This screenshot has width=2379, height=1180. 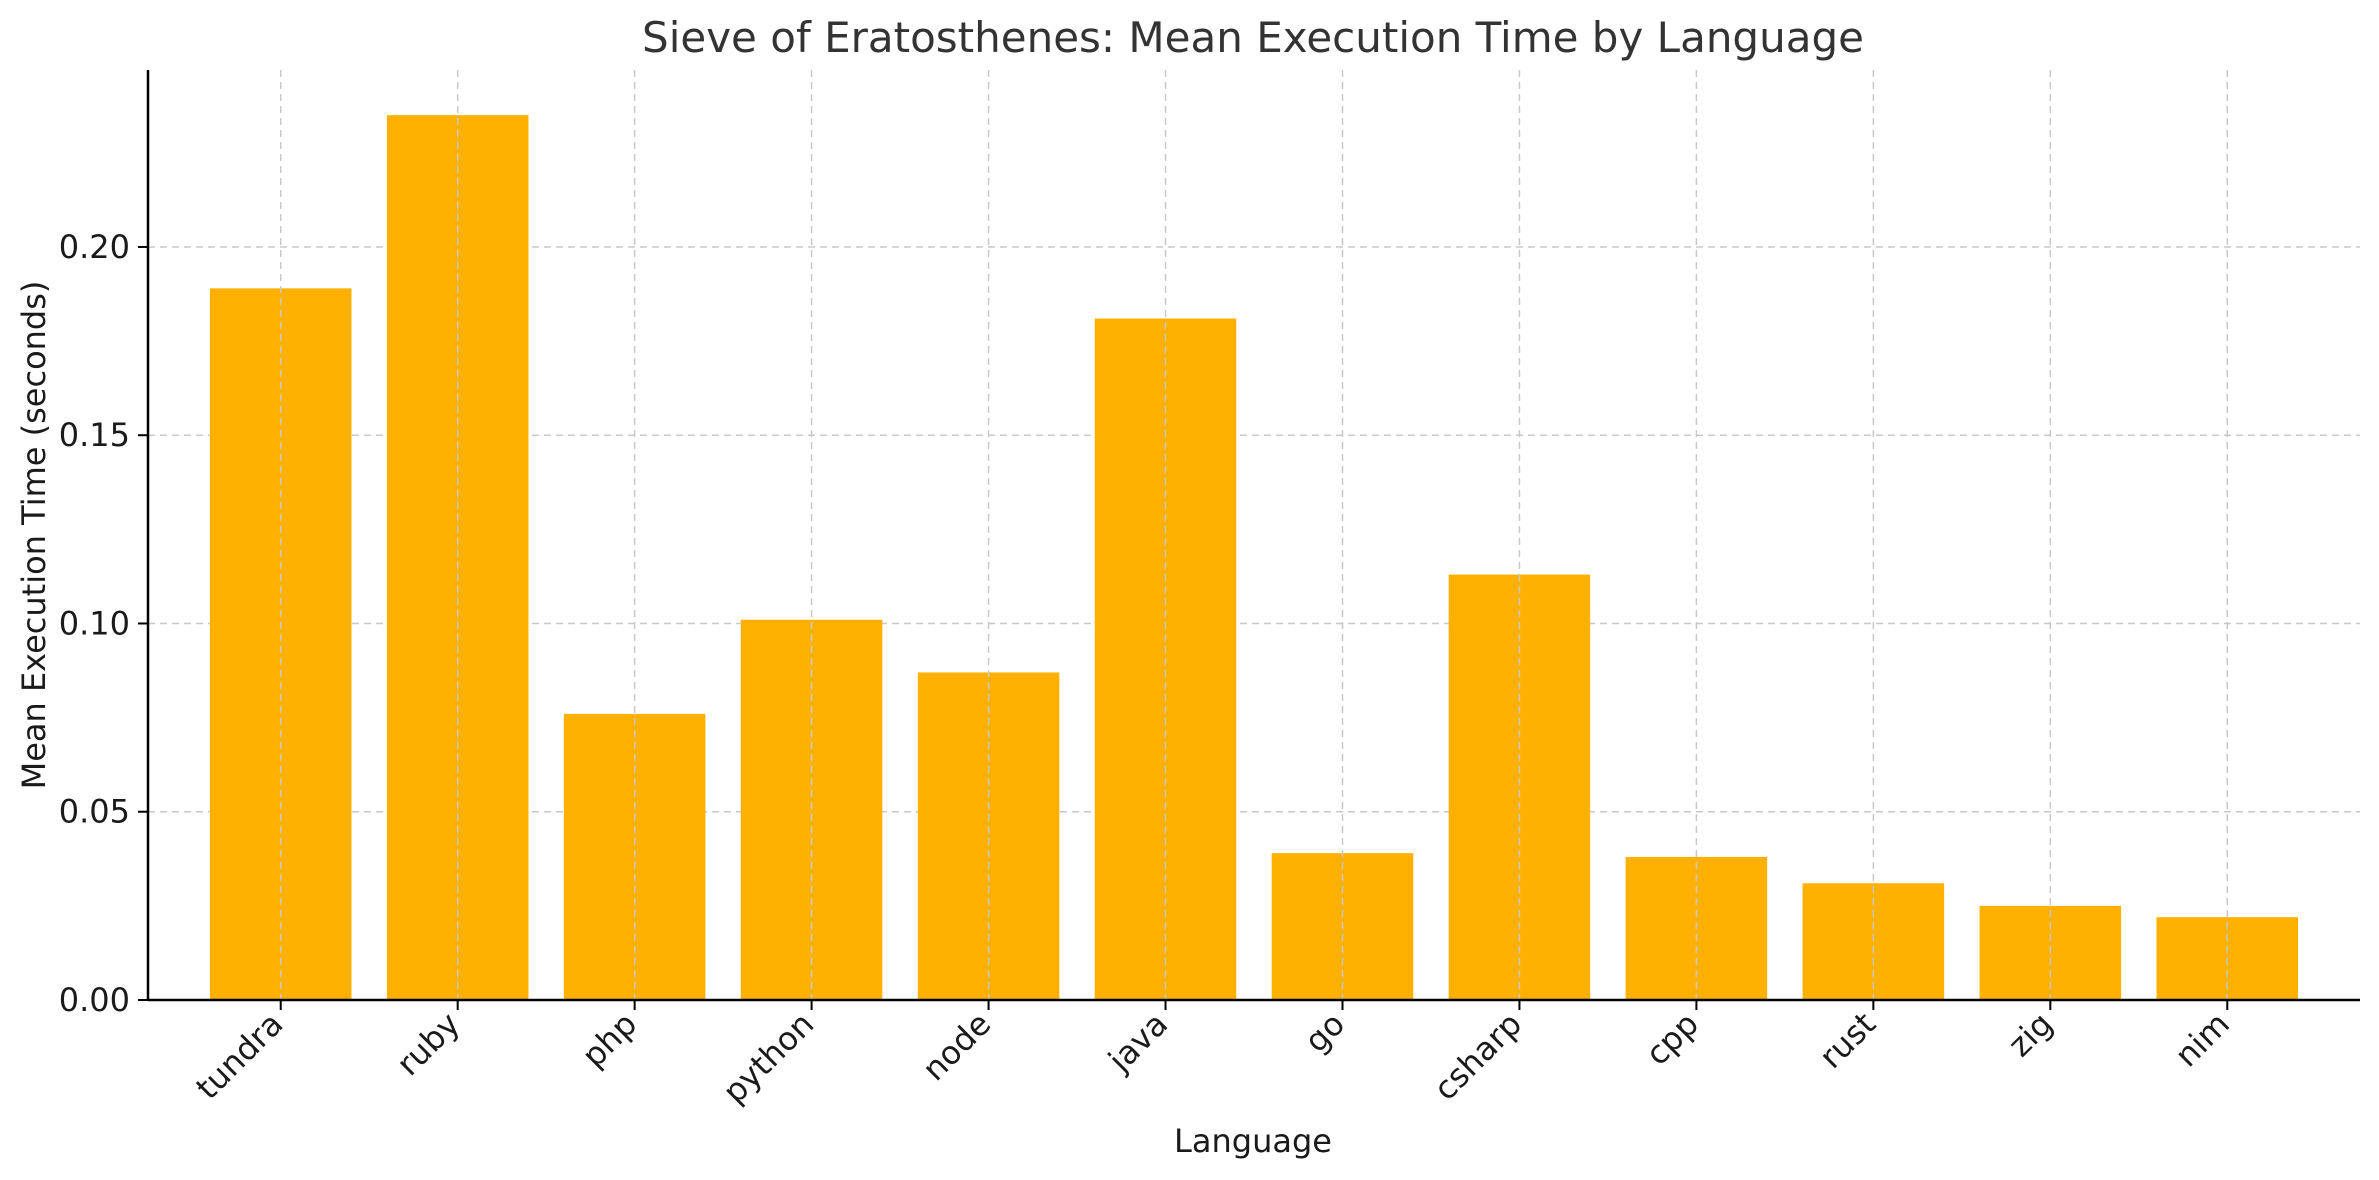 What do you see at coordinates (1847, 1040) in the screenshot?
I see `x-tick-label-rust: rust` at bounding box center [1847, 1040].